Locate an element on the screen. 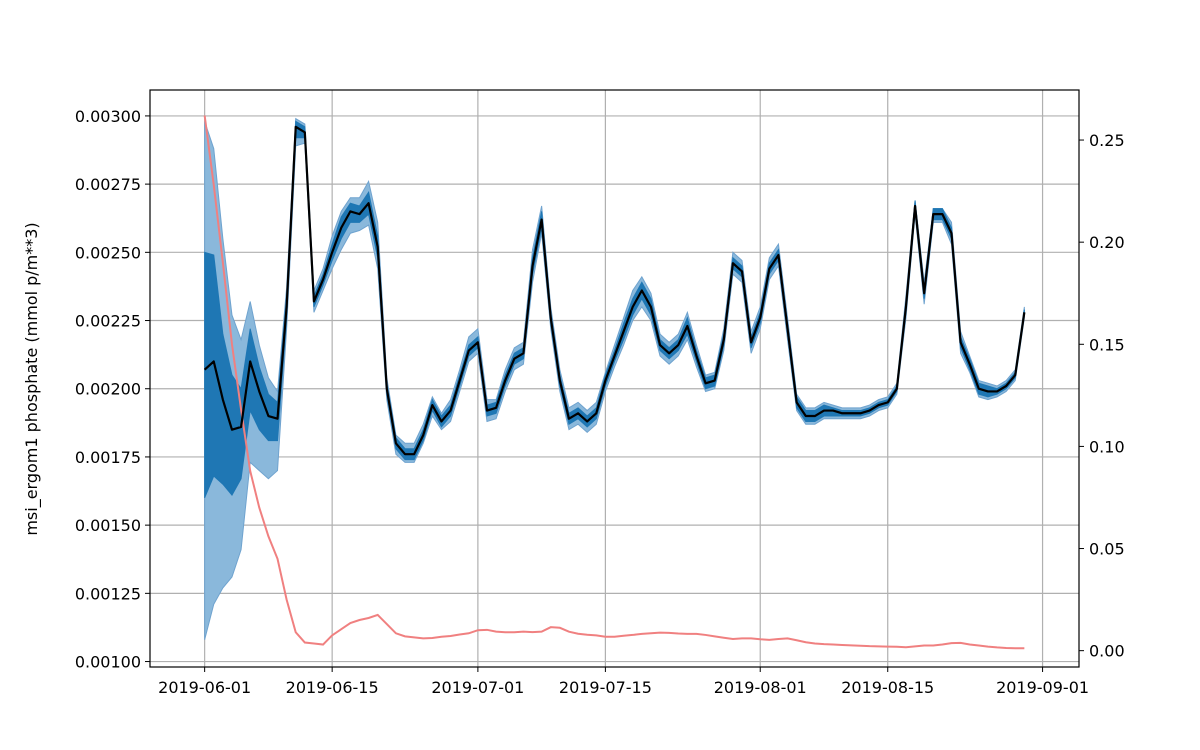 The width and height of the screenshot is (1200, 750). x-tick-label: 2019-07-01 is located at coordinates (477, 687).